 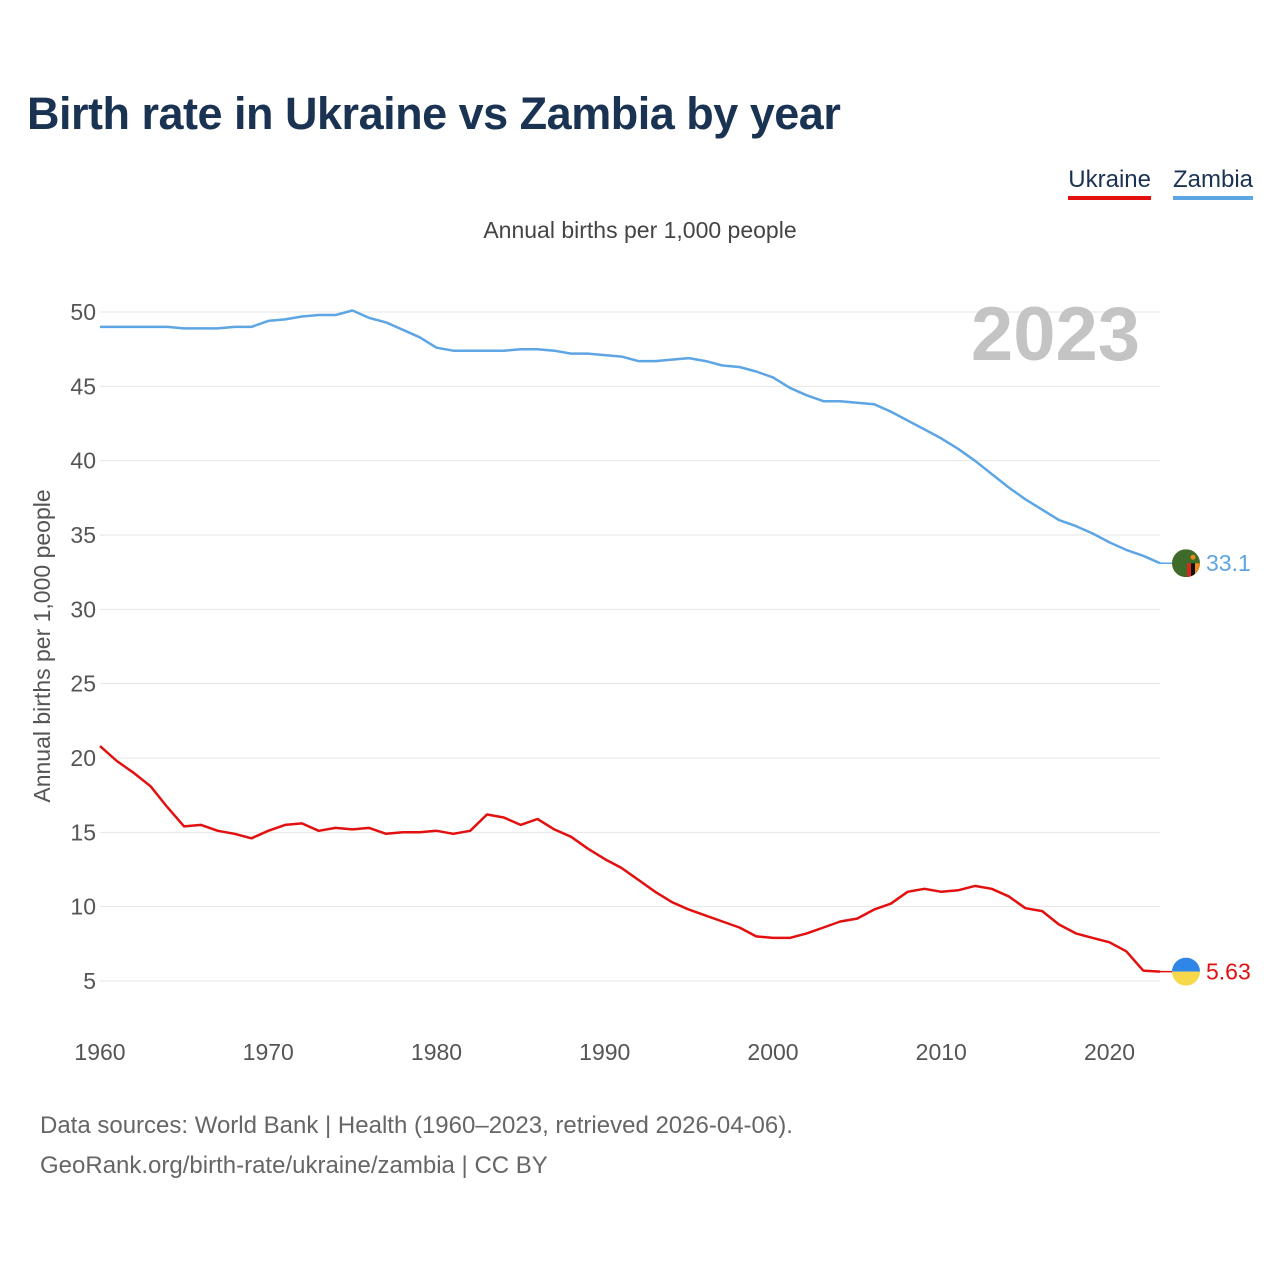 What do you see at coordinates (1228, 563) in the screenshot?
I see `end-label-zambia: 33.1` at bounding box center [1228, 563].